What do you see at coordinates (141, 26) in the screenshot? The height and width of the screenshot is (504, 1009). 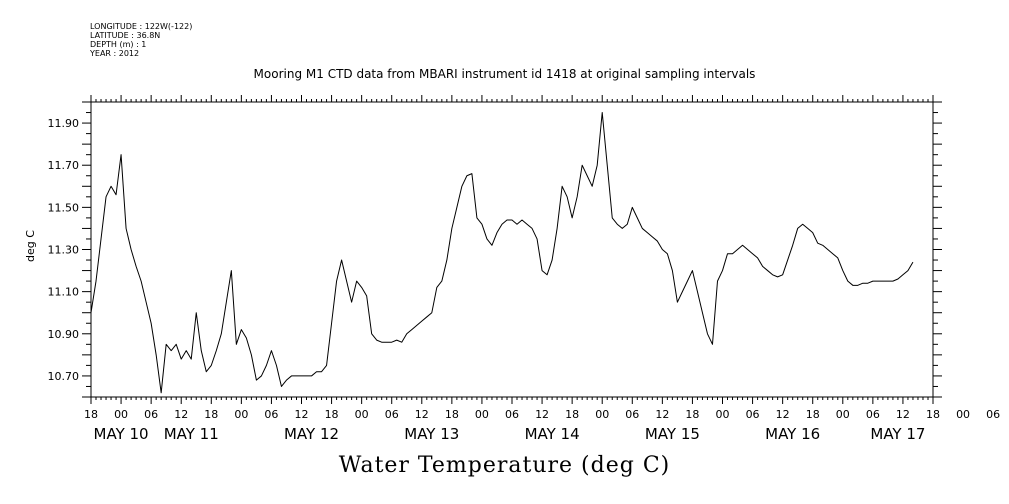 I see `longitude-text: LONGITUDE : 122W(-122)` at bounding box center [141, 26].